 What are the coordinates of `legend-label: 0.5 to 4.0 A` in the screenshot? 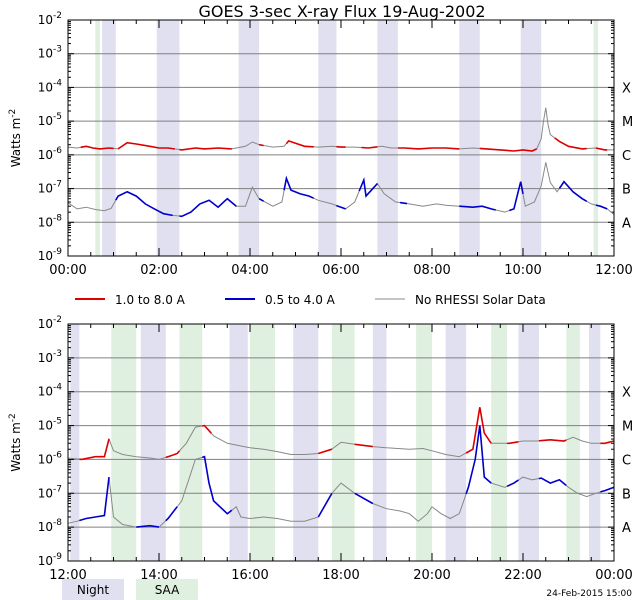 It's located at (300, 300).